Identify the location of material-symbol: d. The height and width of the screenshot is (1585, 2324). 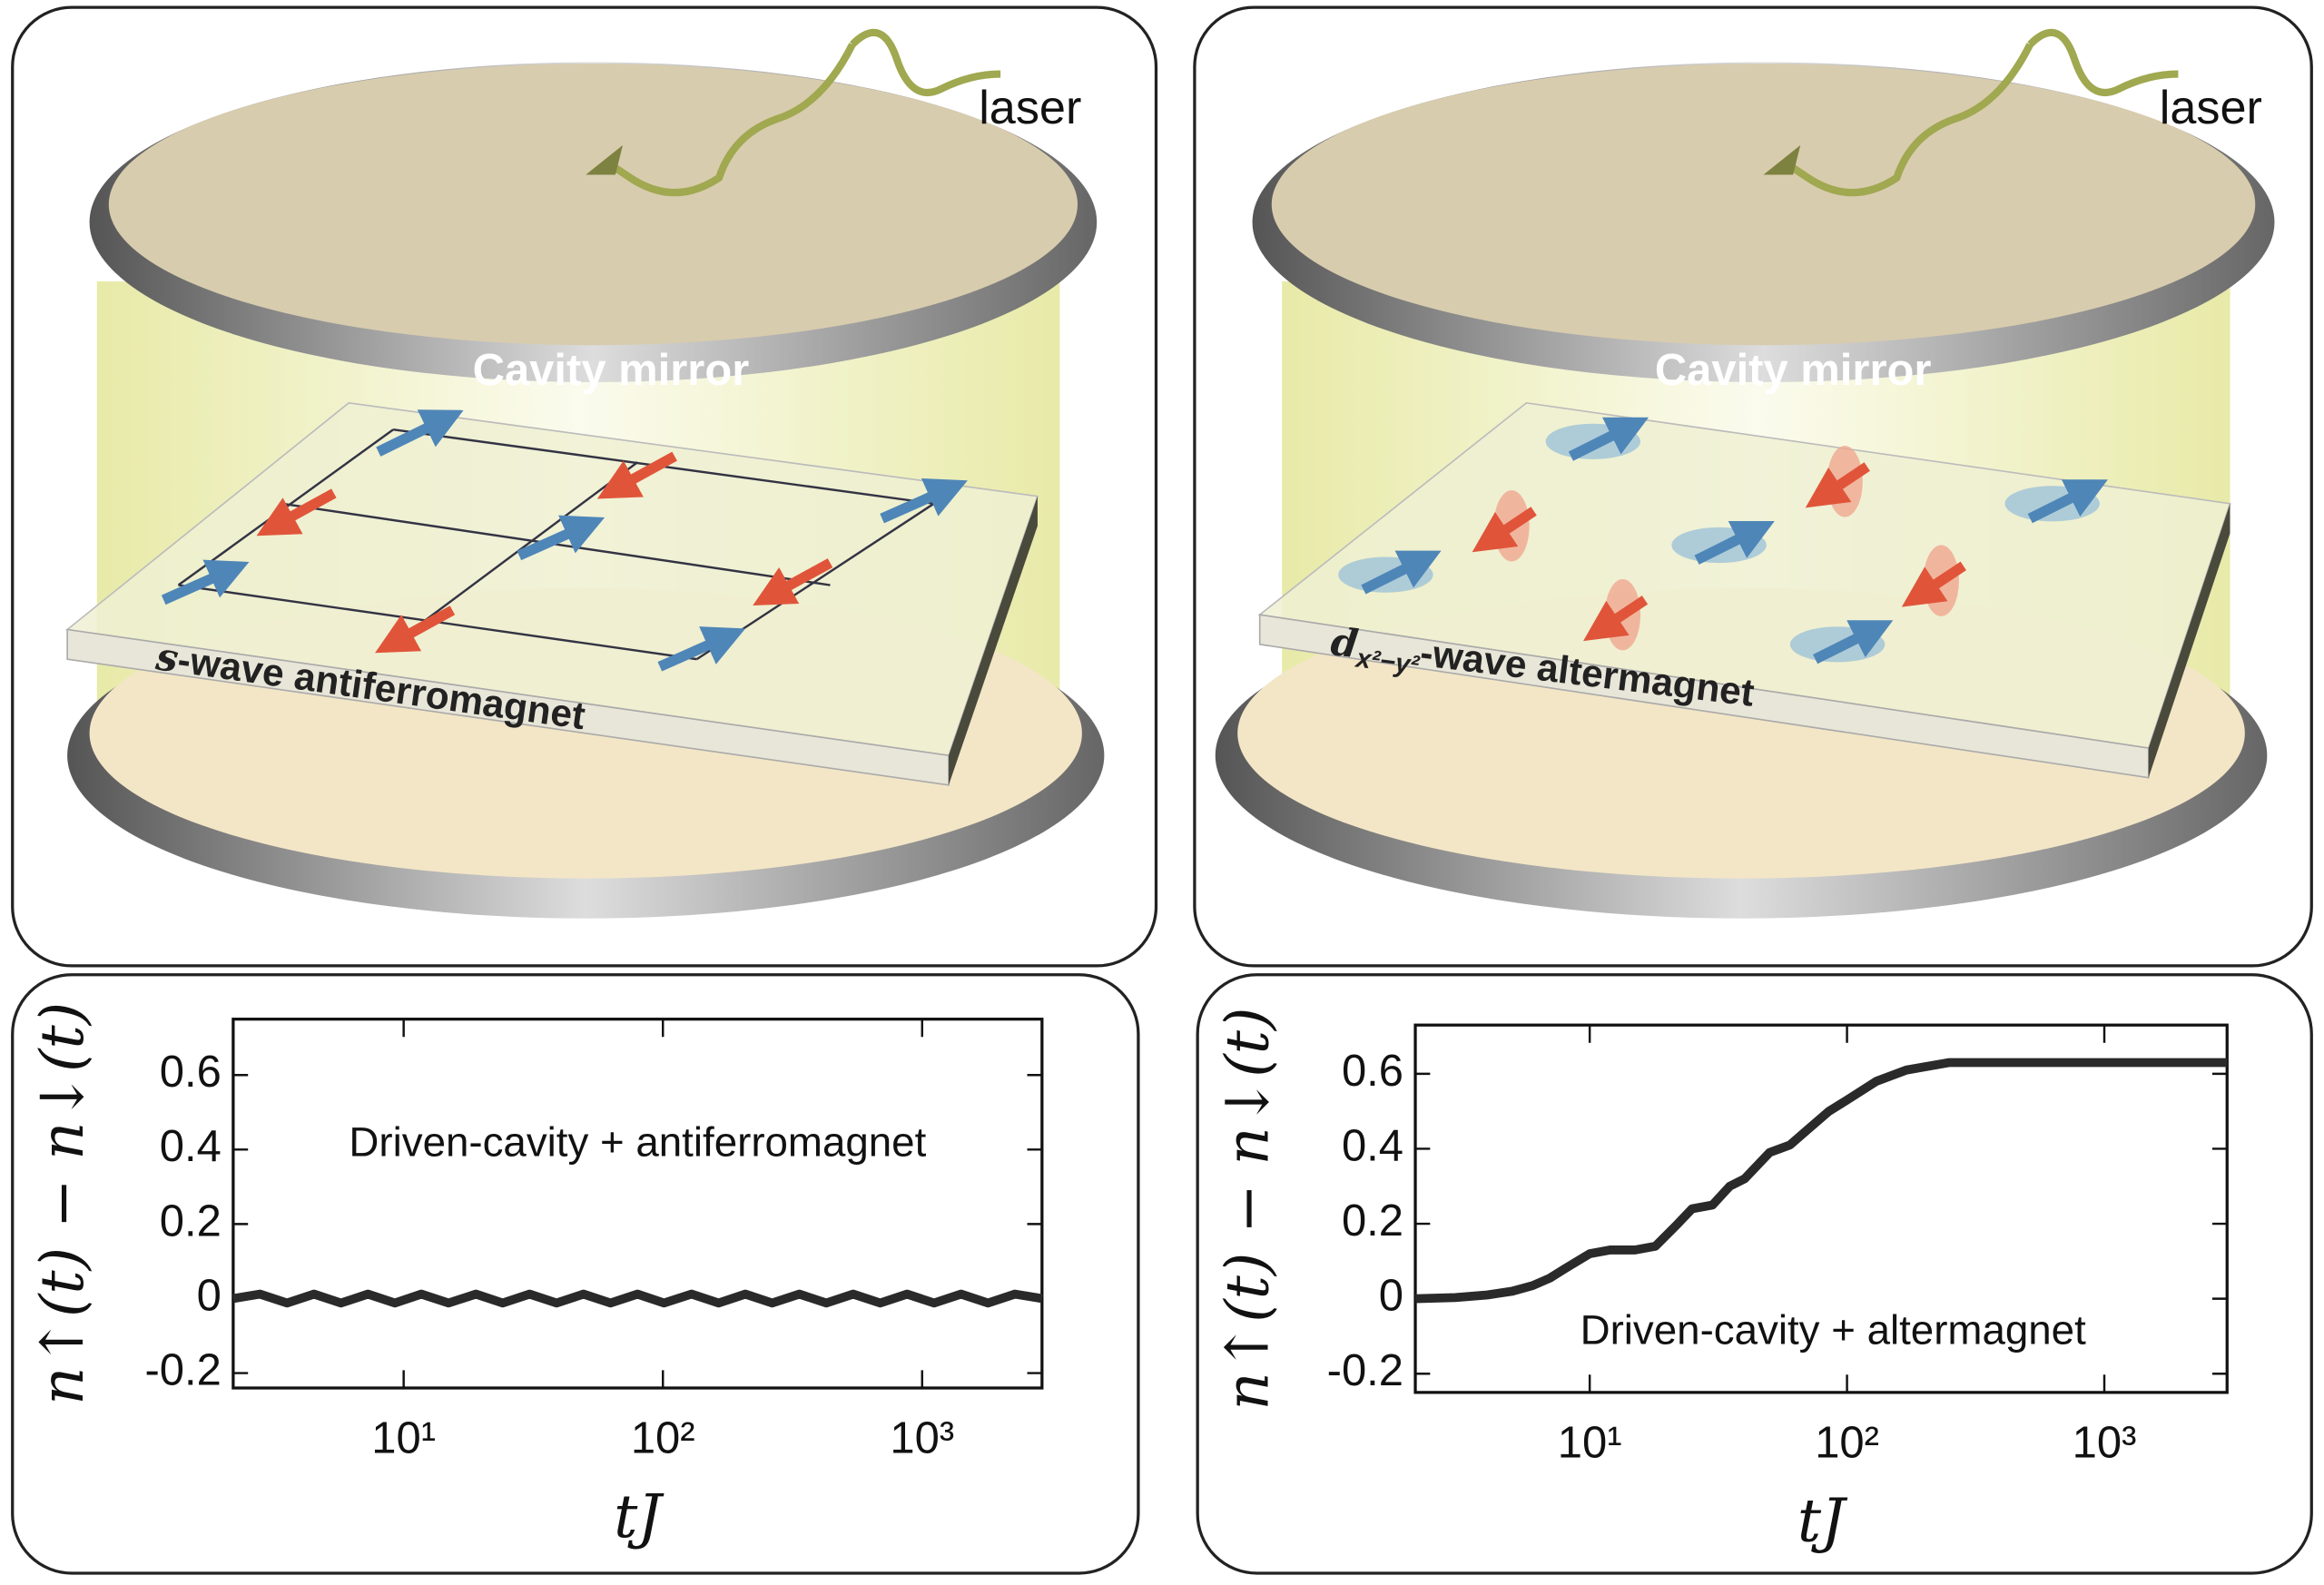
(1344, 643).